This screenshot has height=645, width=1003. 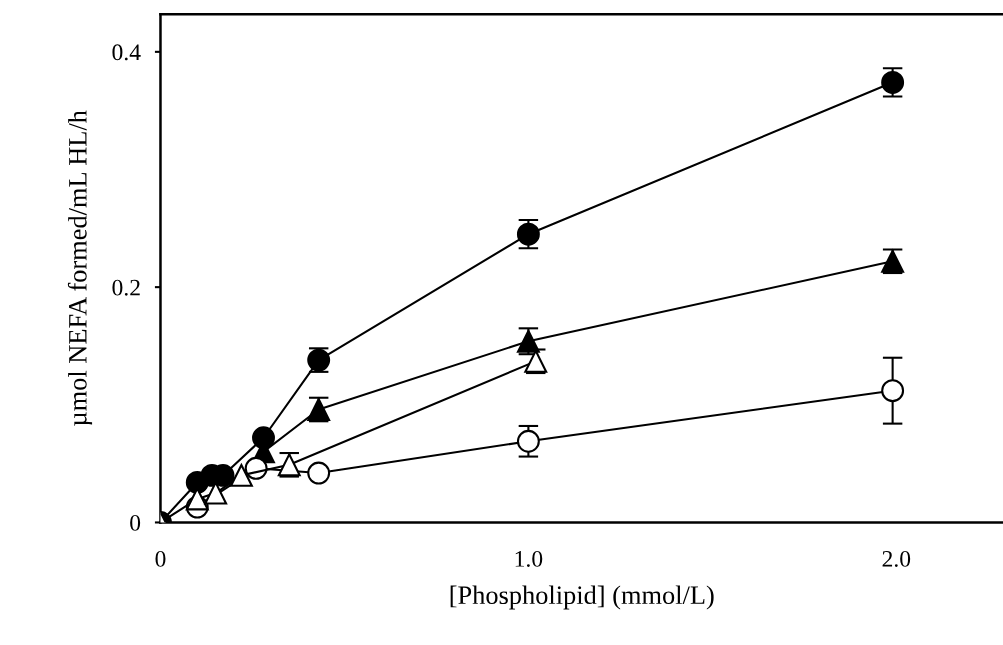 I want to click on x-tick-label: 0, so click(x=160, y=558).